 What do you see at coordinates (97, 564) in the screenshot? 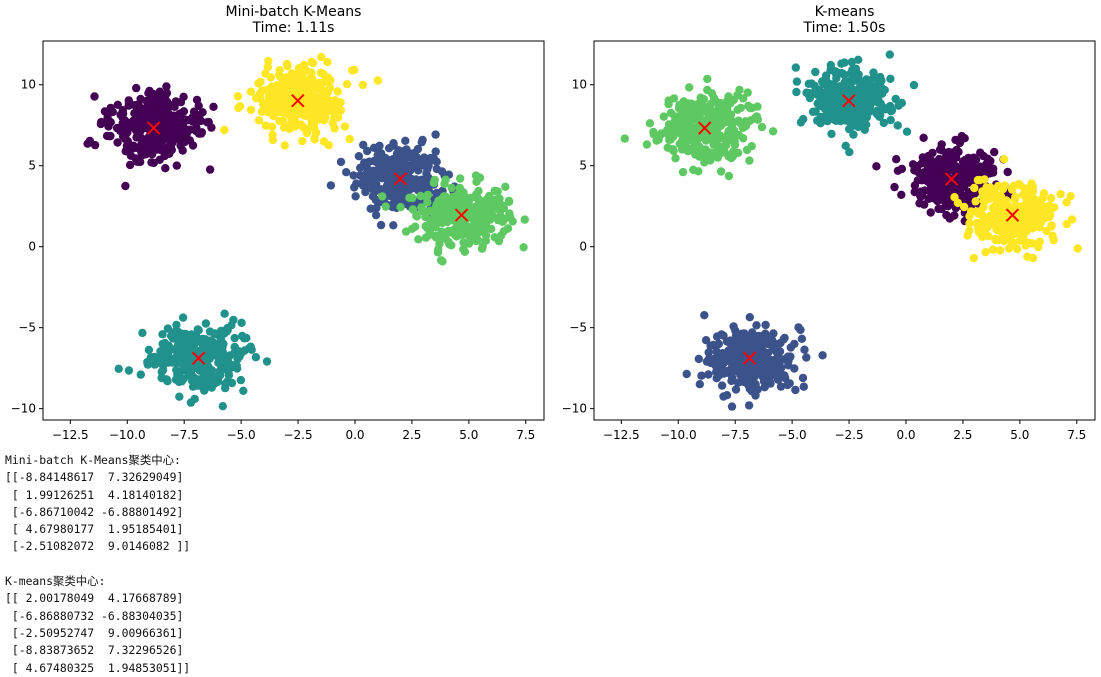
I see `console-line` at bounding box center [97, 564].